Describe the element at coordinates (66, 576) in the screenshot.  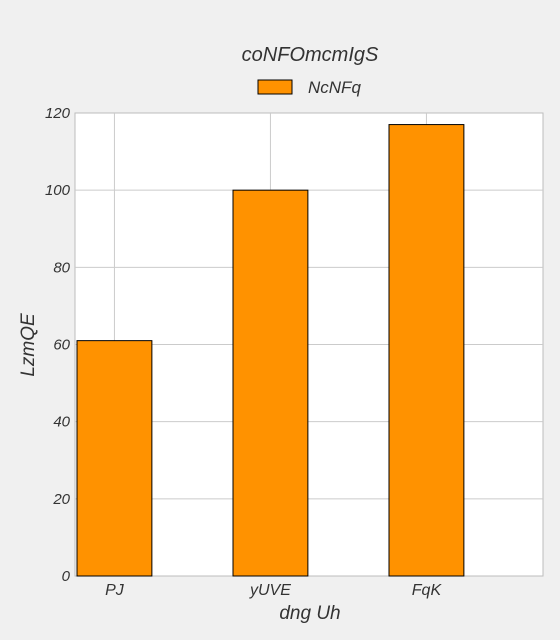
I see `y-tick-label: 0` at that location.